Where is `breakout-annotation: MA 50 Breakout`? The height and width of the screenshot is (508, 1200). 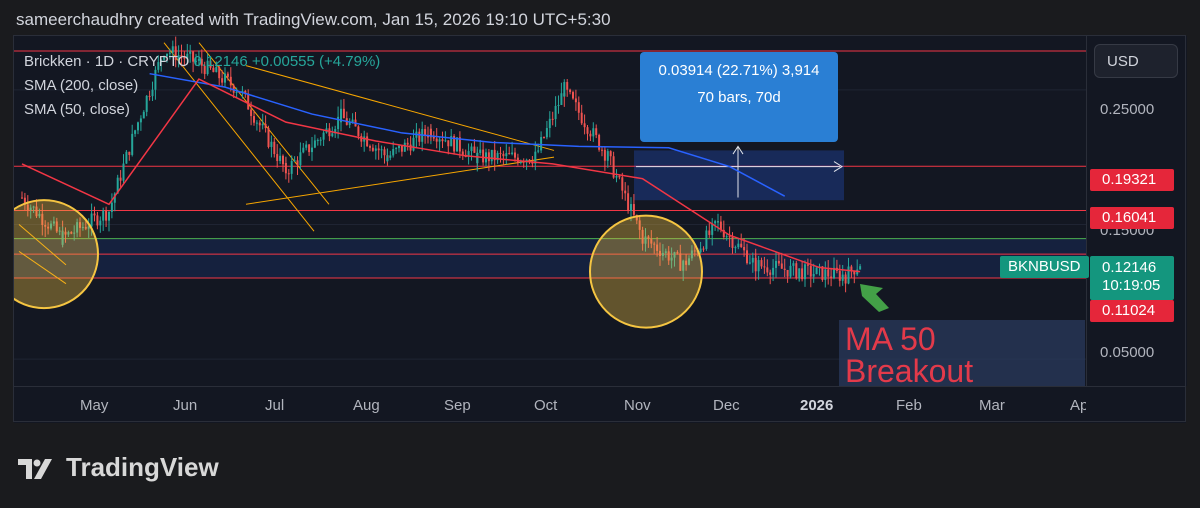
breakout-annotation: MA 50 Breakout is located at coordinates (964, 354).